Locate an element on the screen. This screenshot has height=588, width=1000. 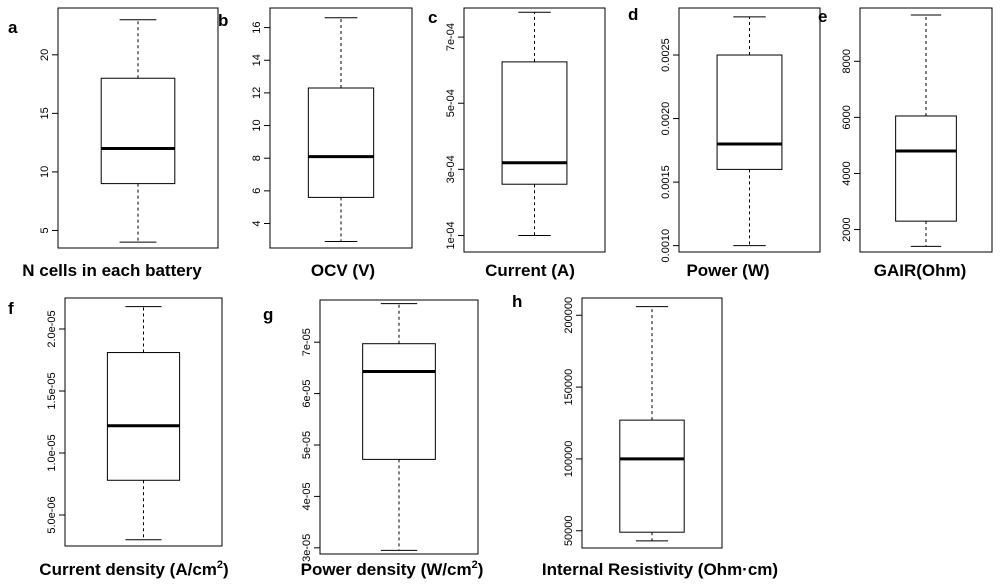
y-tick-label: 3e-05 is located at coordinates (307, 548).